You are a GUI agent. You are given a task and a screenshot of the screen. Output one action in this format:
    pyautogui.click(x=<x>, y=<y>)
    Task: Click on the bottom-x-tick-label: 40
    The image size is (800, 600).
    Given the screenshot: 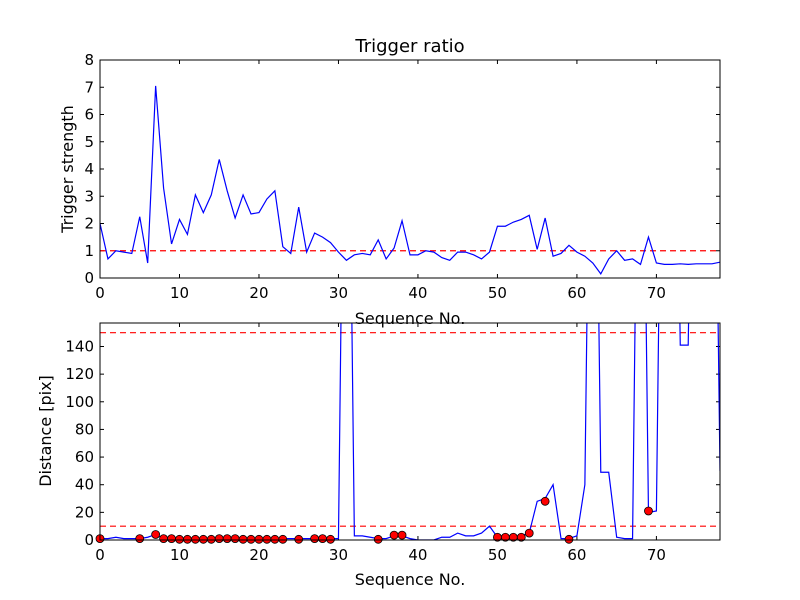 What is the action you would take?
    pyautogui.click(x=417, y=555)
    